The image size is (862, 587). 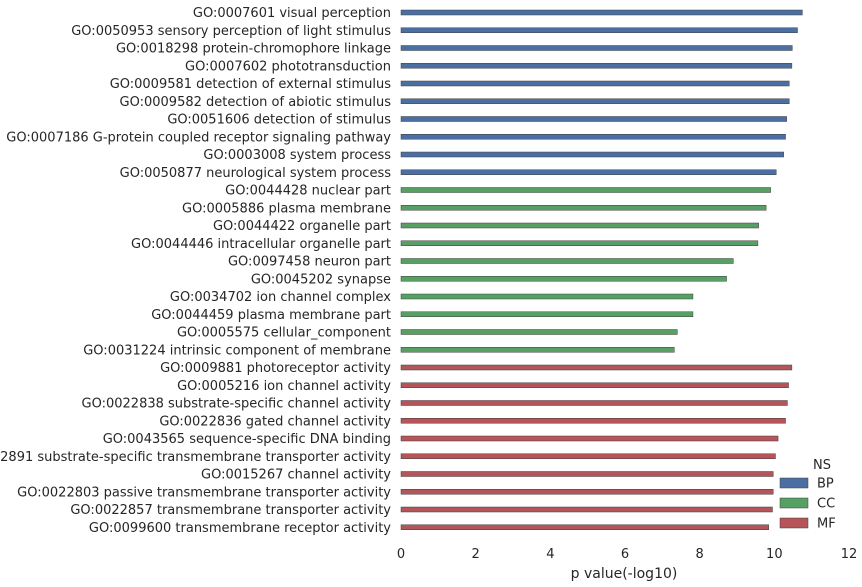 I want to click on category-label: GO:0044446 intracellular organelle part, so click(x=261, y=244).